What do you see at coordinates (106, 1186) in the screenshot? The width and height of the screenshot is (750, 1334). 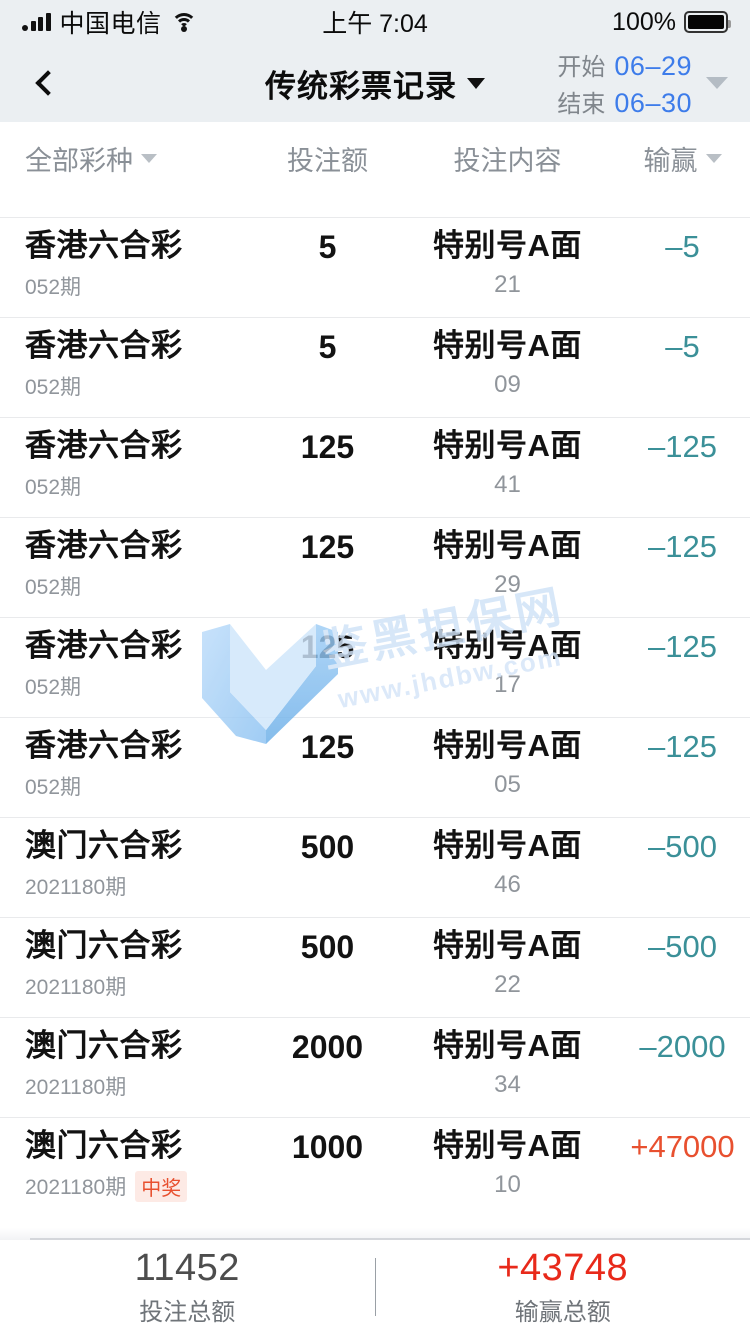 I see `row-issue: 2021180期 中奖` at bounding box center [106, 1186].